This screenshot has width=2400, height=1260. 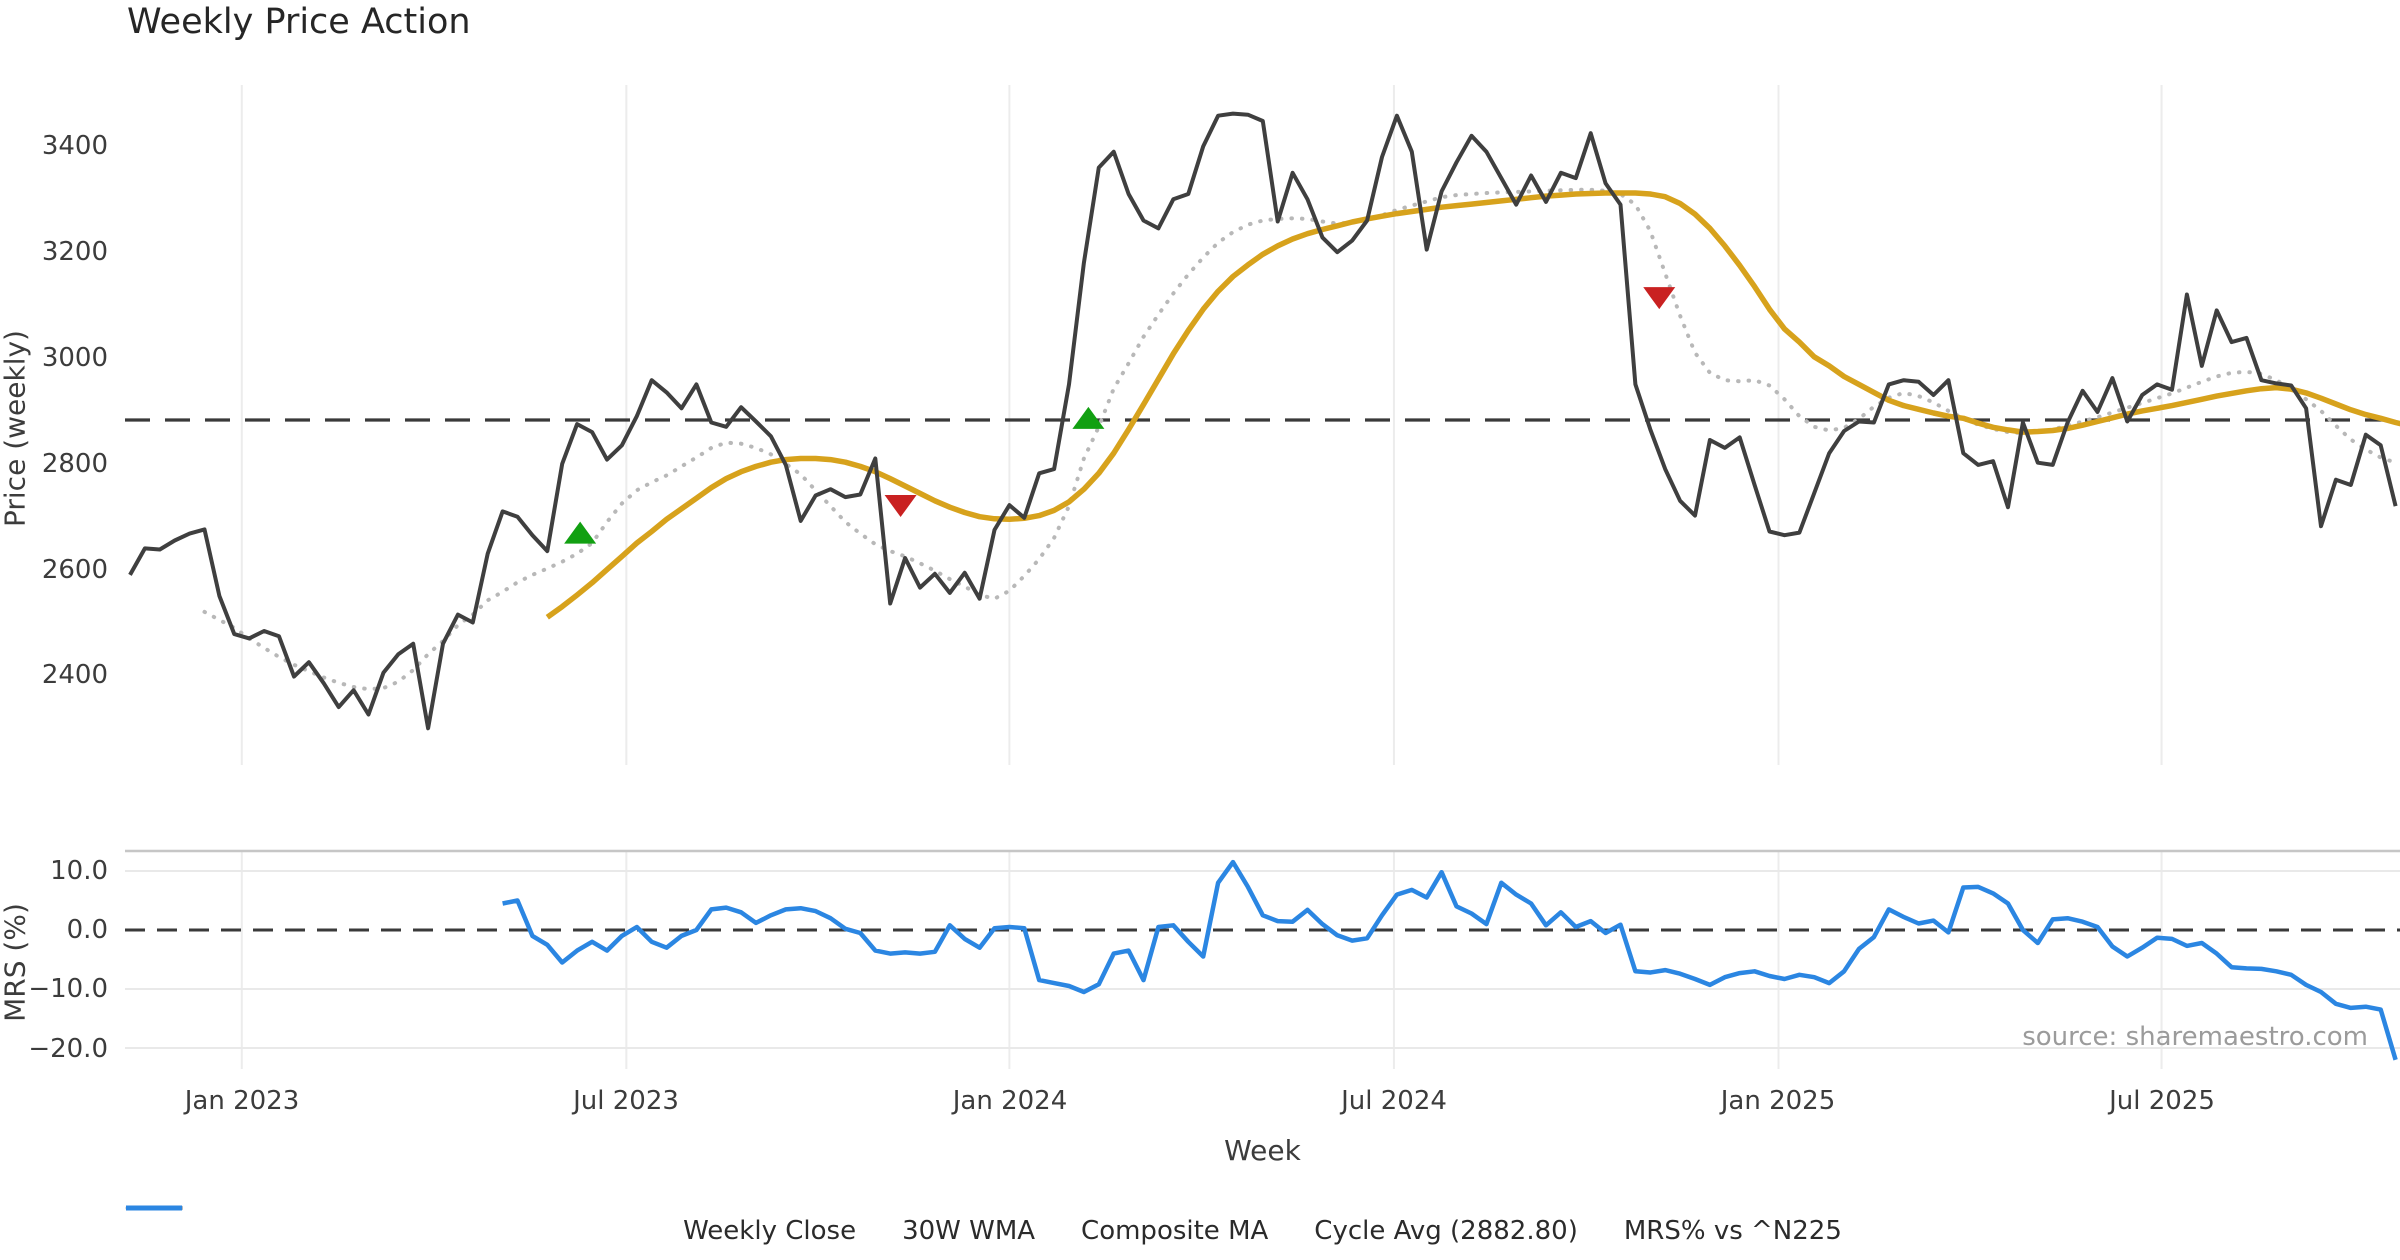 What do you see at coordinates (2162, 1101) in the screenshot?
I see `xtick: Jul 2025` at bounding box center [2162, 1101].